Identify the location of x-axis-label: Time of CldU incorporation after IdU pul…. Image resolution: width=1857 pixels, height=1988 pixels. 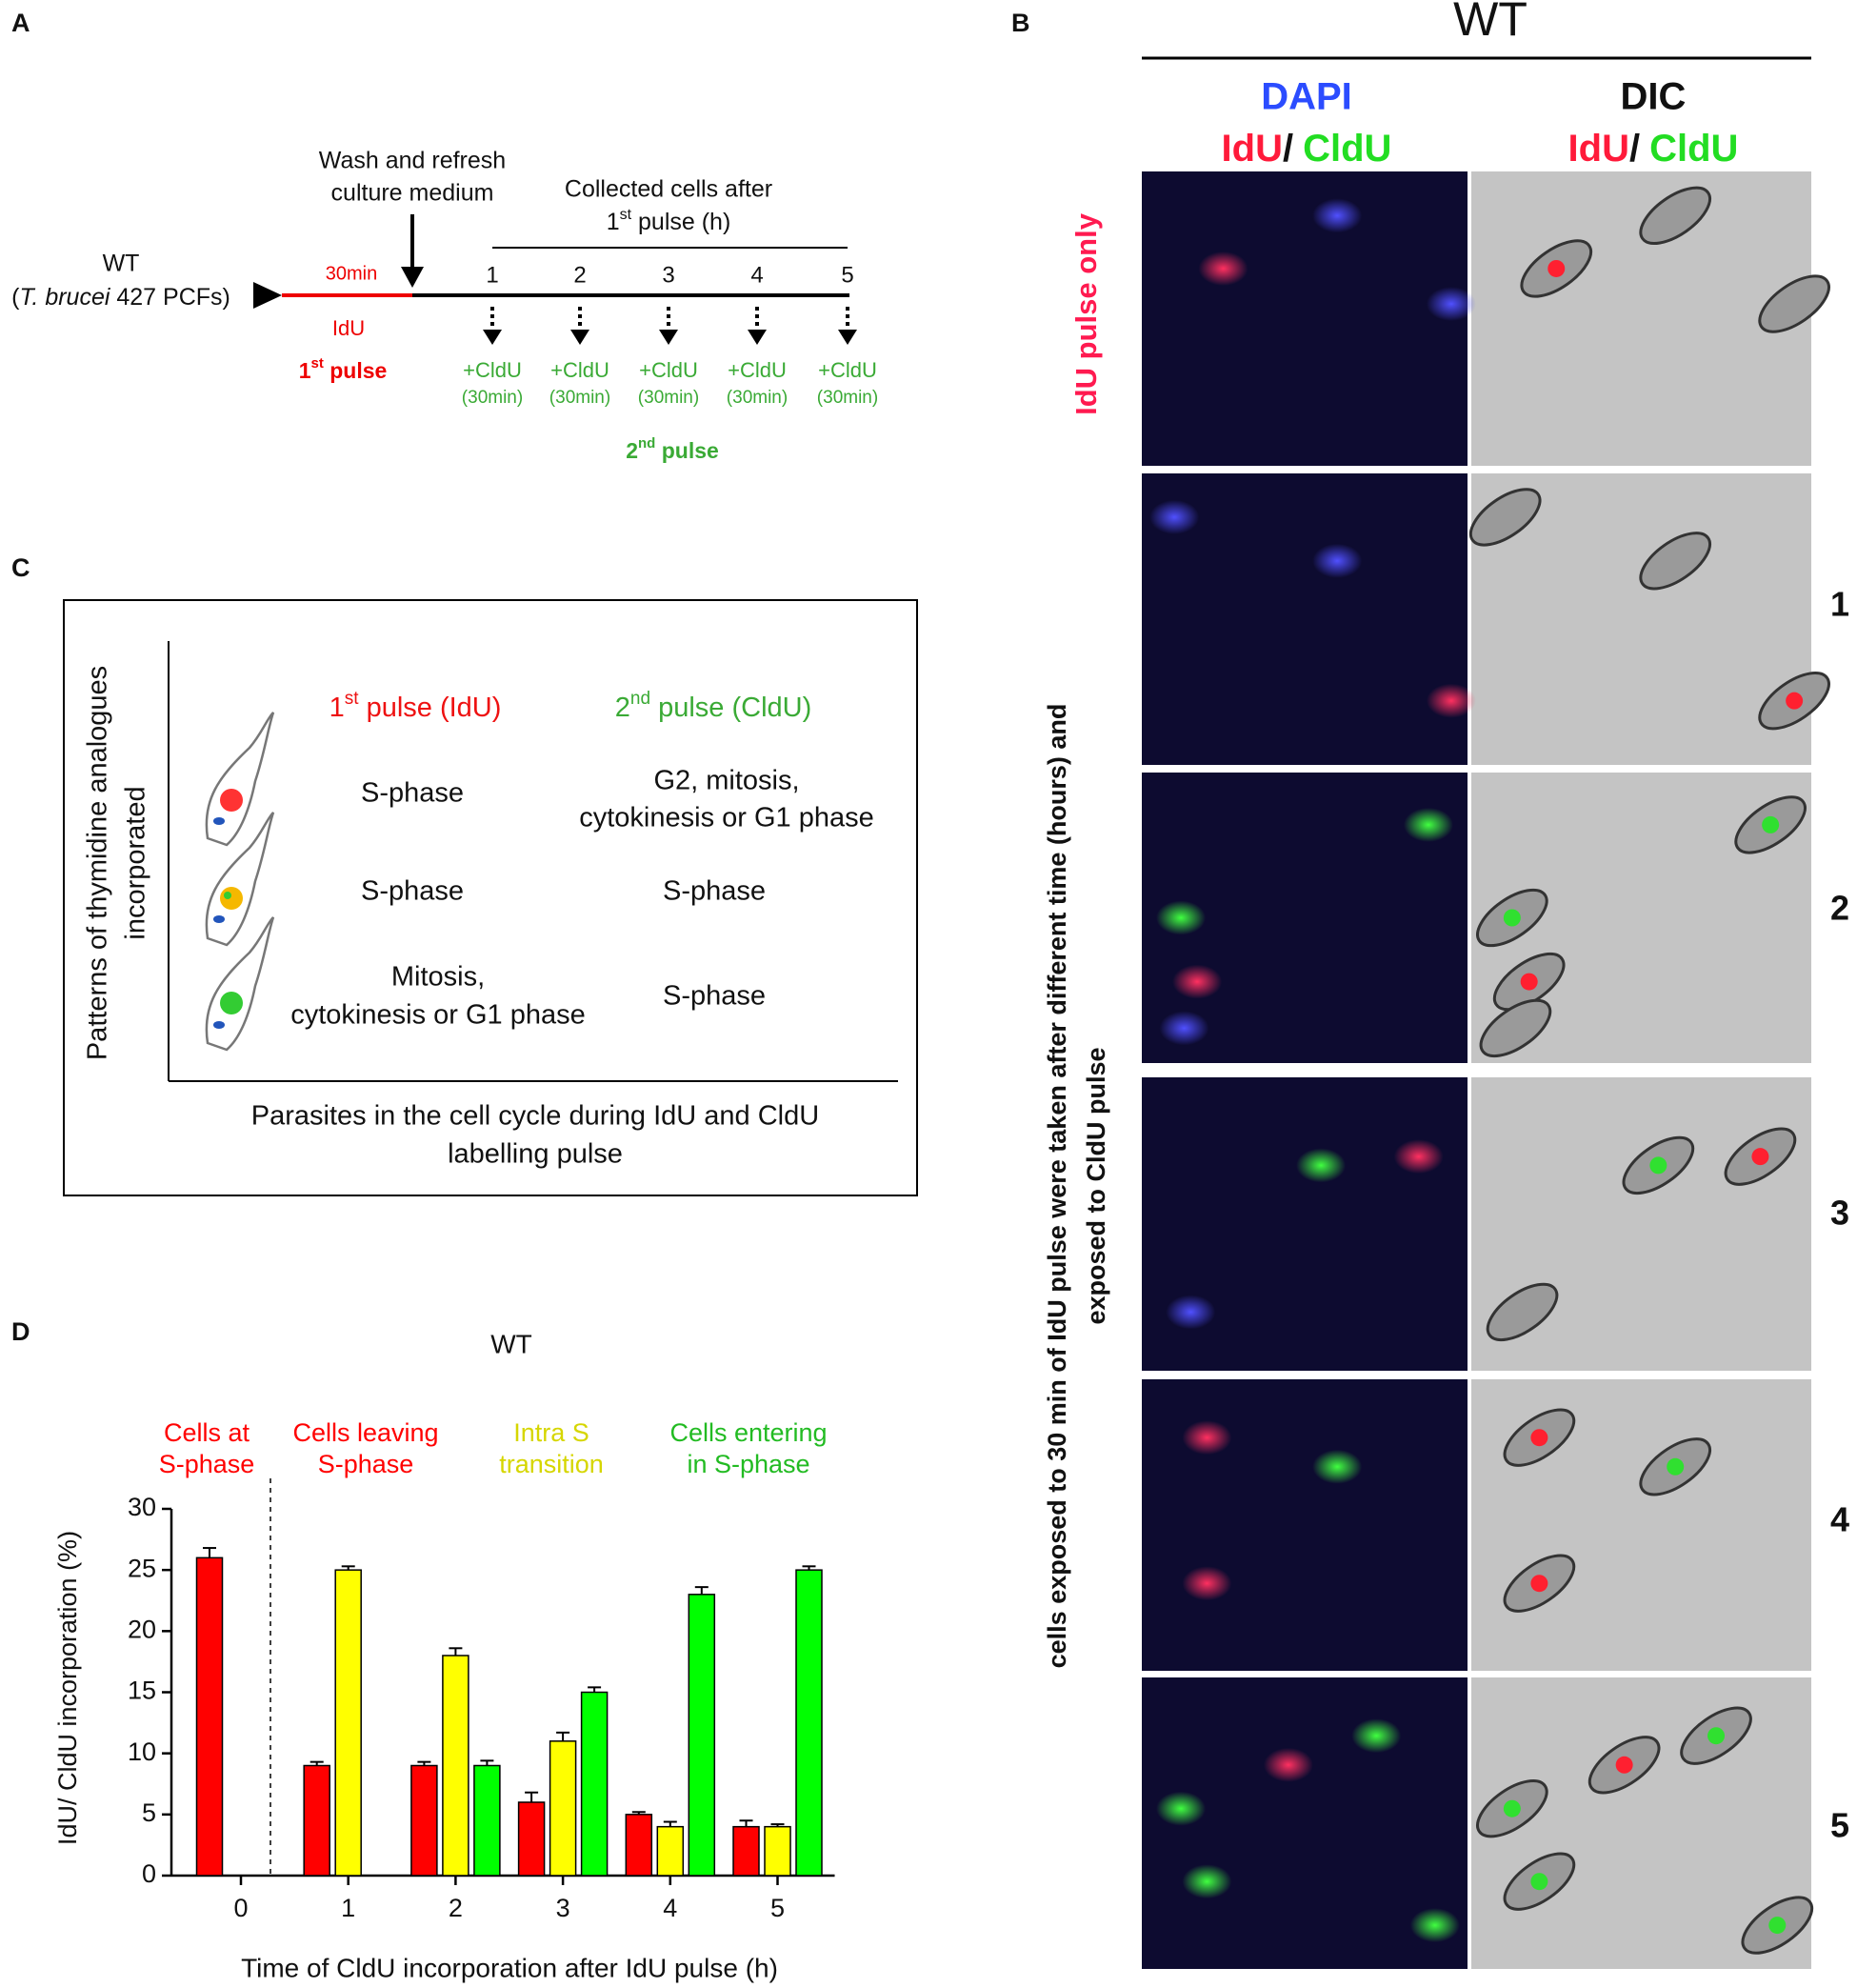
(509, 1967).